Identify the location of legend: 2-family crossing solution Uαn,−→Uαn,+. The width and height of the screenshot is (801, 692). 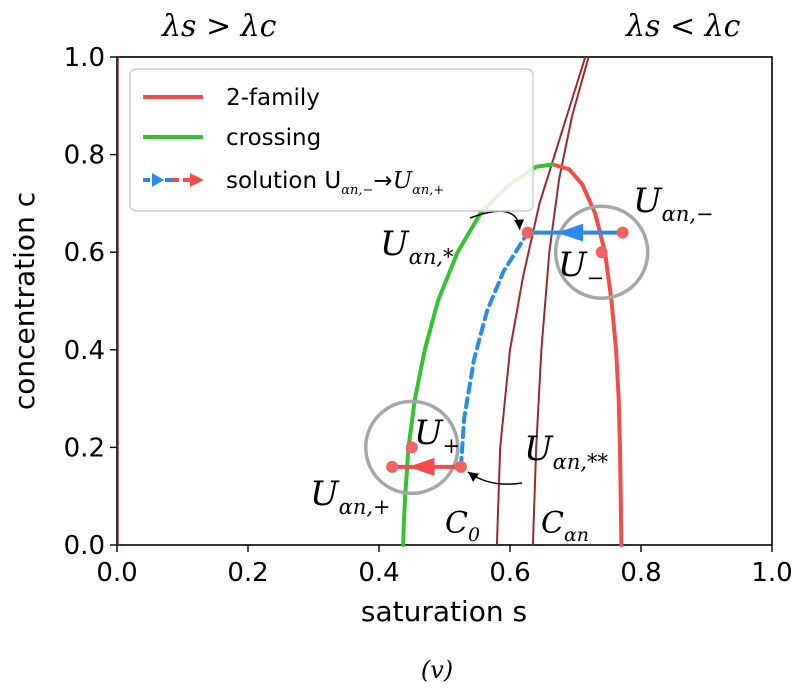
(331, 140).